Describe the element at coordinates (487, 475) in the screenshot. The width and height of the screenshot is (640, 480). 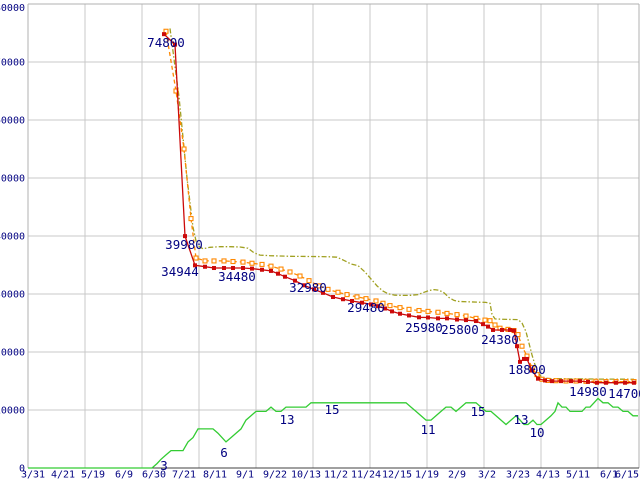
I see `x-axis-tick-label: 3/2` at that location.